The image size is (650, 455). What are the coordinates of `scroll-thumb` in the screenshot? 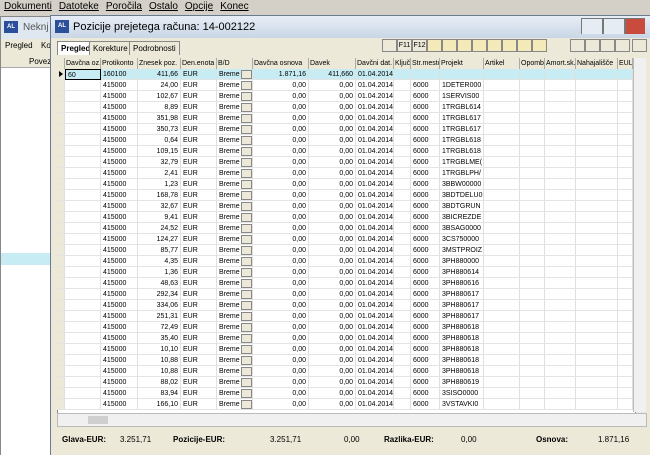 It's located at (98, 420).